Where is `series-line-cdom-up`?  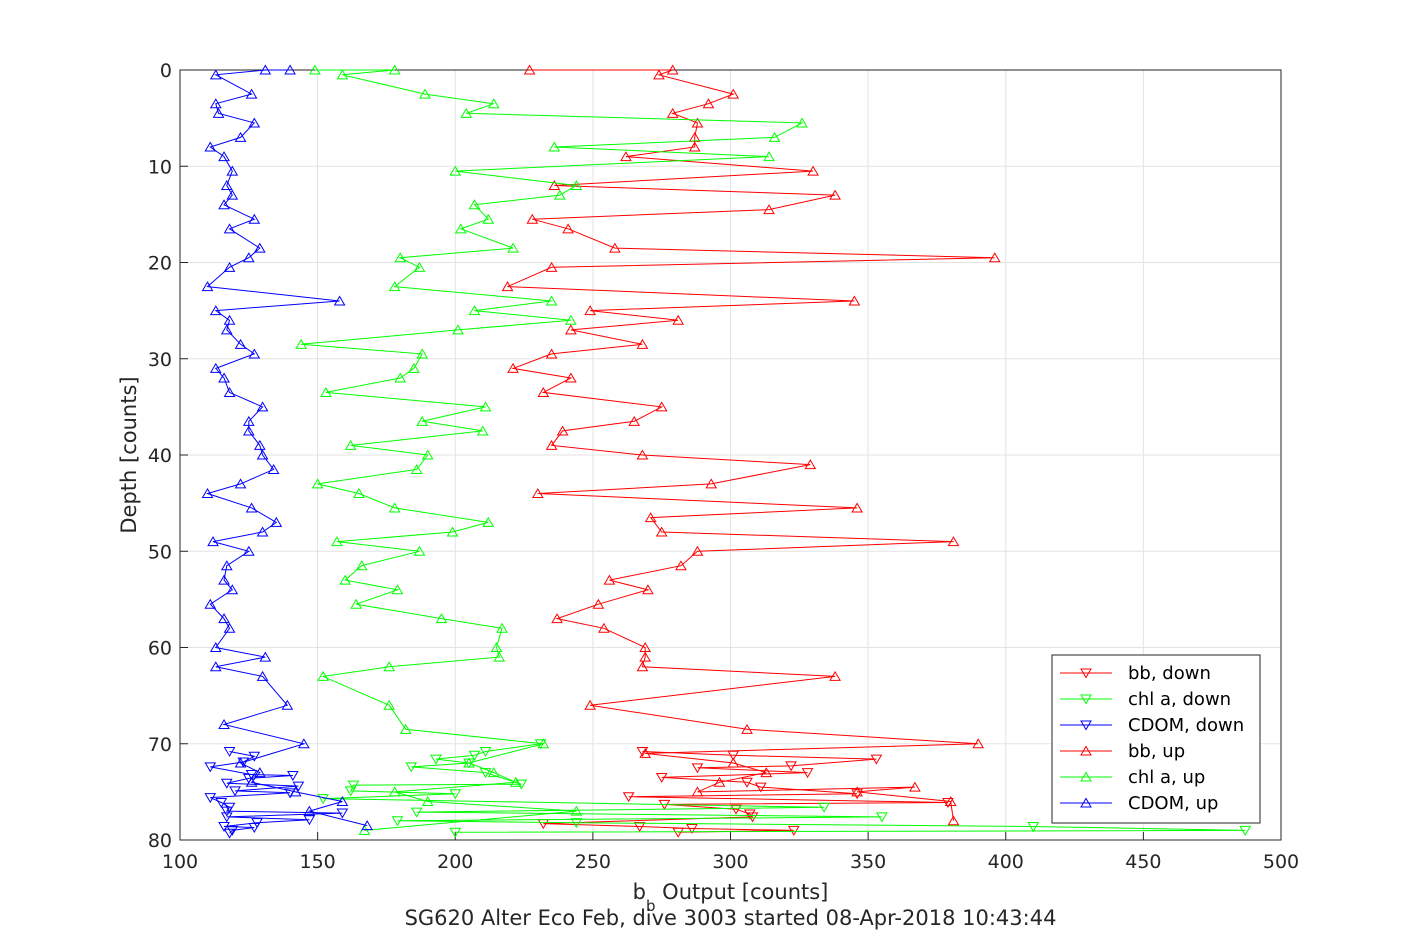
series-line-cdom-up is located at coordinates (286, 448).